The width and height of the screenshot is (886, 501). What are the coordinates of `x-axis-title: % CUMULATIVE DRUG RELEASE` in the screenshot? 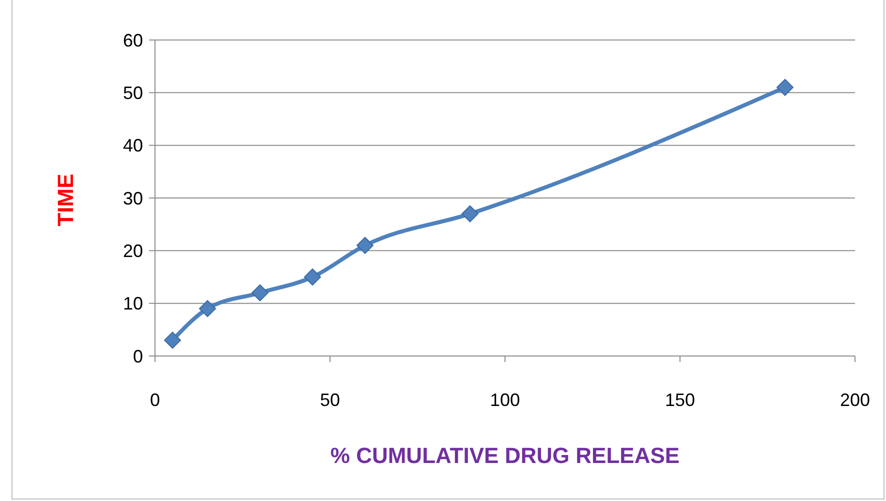 It's located at (505, 455).